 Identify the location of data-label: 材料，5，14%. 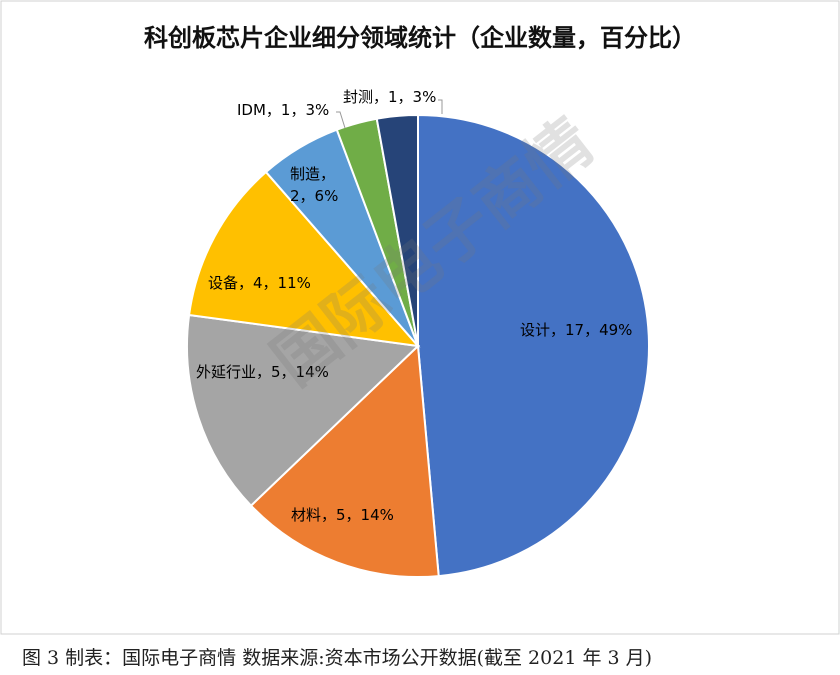
(342, 515).